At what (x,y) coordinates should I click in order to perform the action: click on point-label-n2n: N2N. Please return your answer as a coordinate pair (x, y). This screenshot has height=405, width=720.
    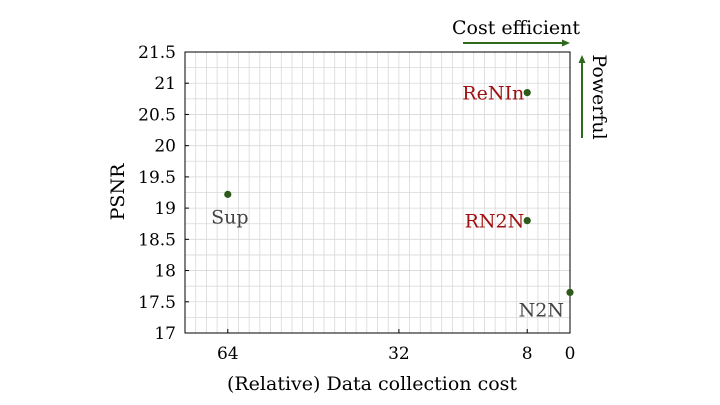
    Looking at the image, I should click on (541, 310).